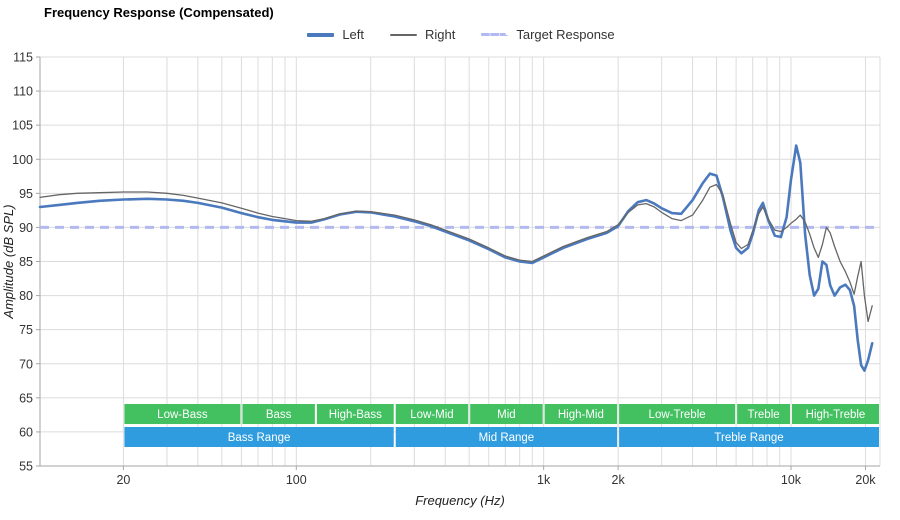  What do you see at coordinates (23, 92) in the screenshot?
I see `y-tick-label: 110` at bounding box center [23, 92].